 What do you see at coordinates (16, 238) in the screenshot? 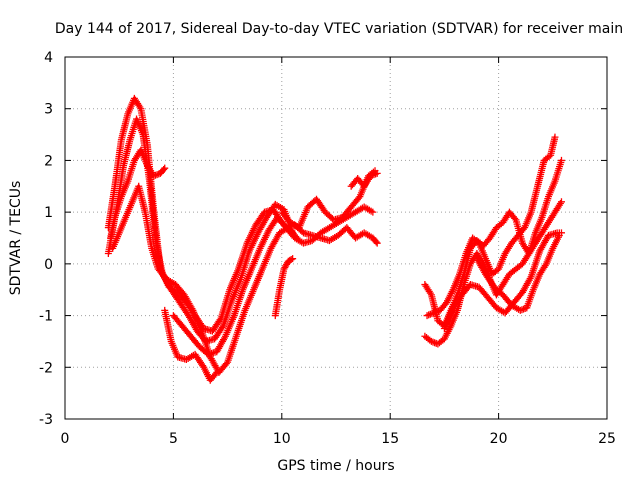
I see `y-axis-label: SDTVAR / TECUs` at bounding box center [16, 238].